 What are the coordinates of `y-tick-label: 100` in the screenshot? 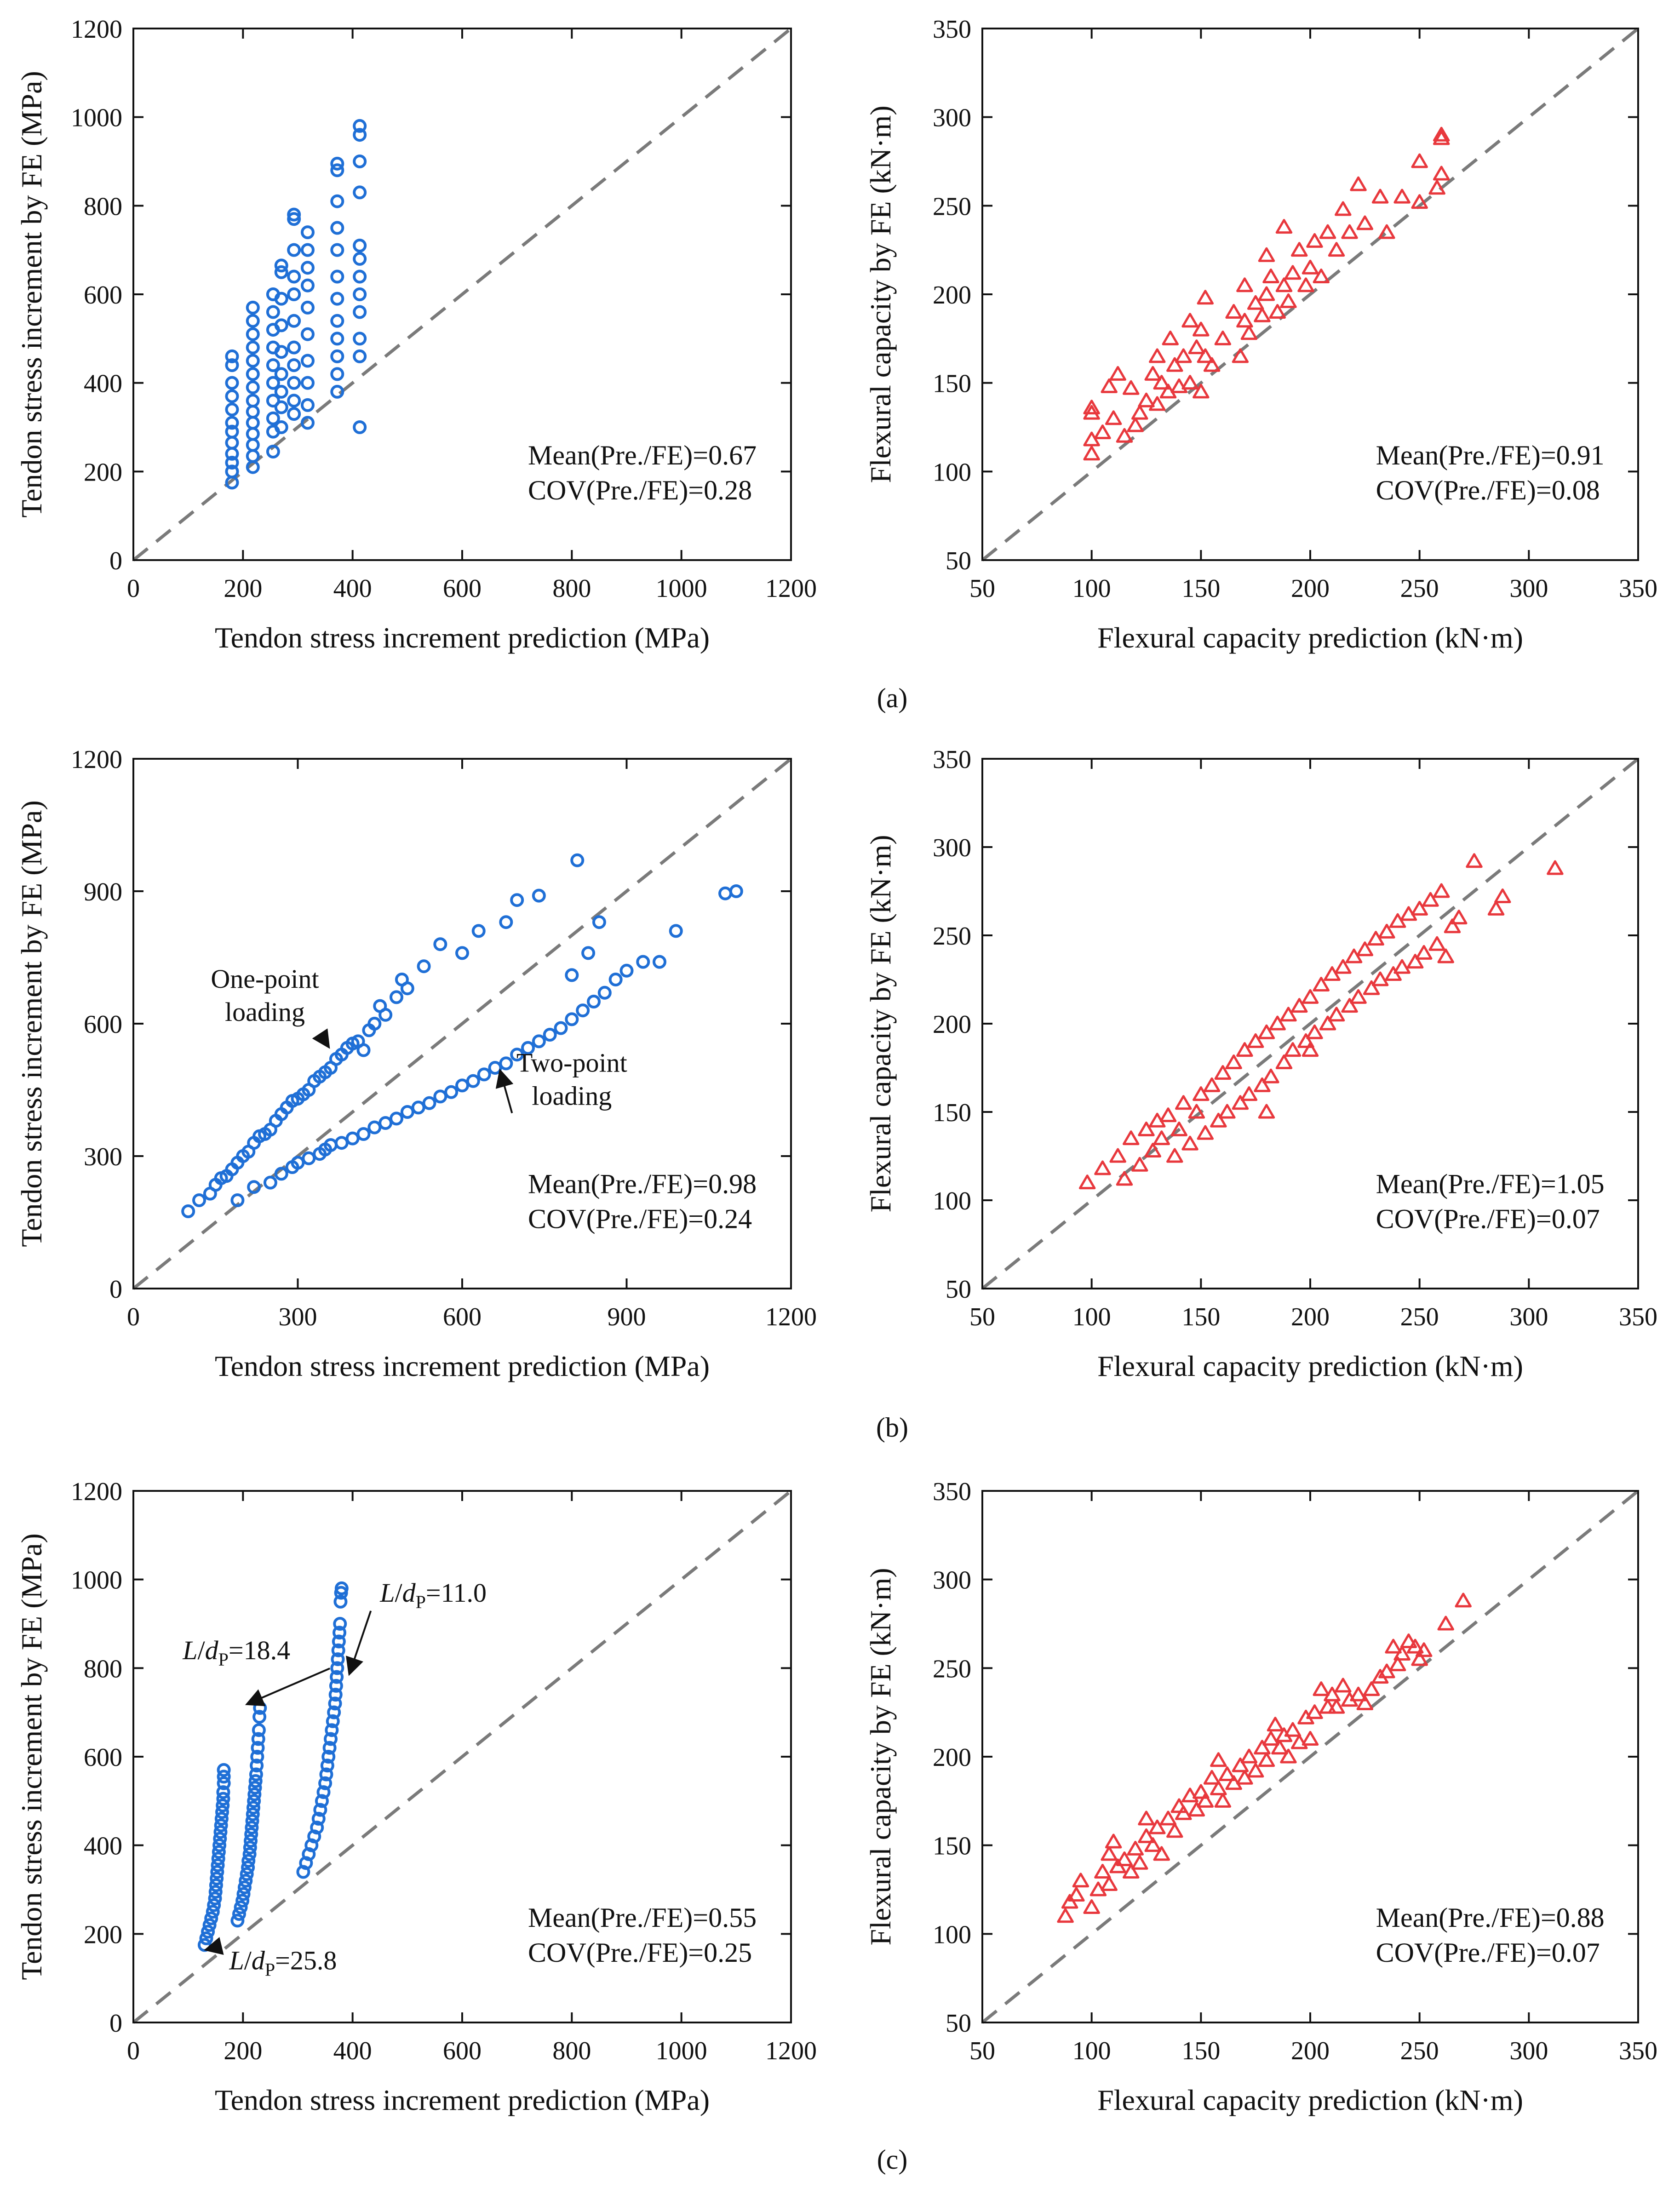 It's located at (952, 1934).